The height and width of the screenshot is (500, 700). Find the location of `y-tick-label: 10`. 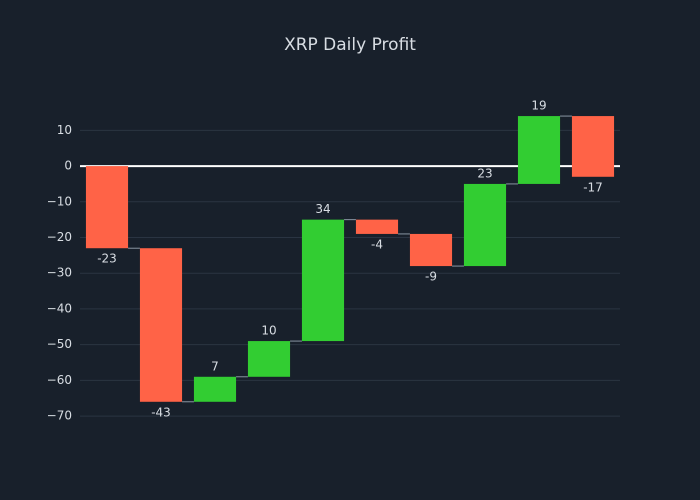

y-tick-label: 10 is located at coordinates (64, 130).